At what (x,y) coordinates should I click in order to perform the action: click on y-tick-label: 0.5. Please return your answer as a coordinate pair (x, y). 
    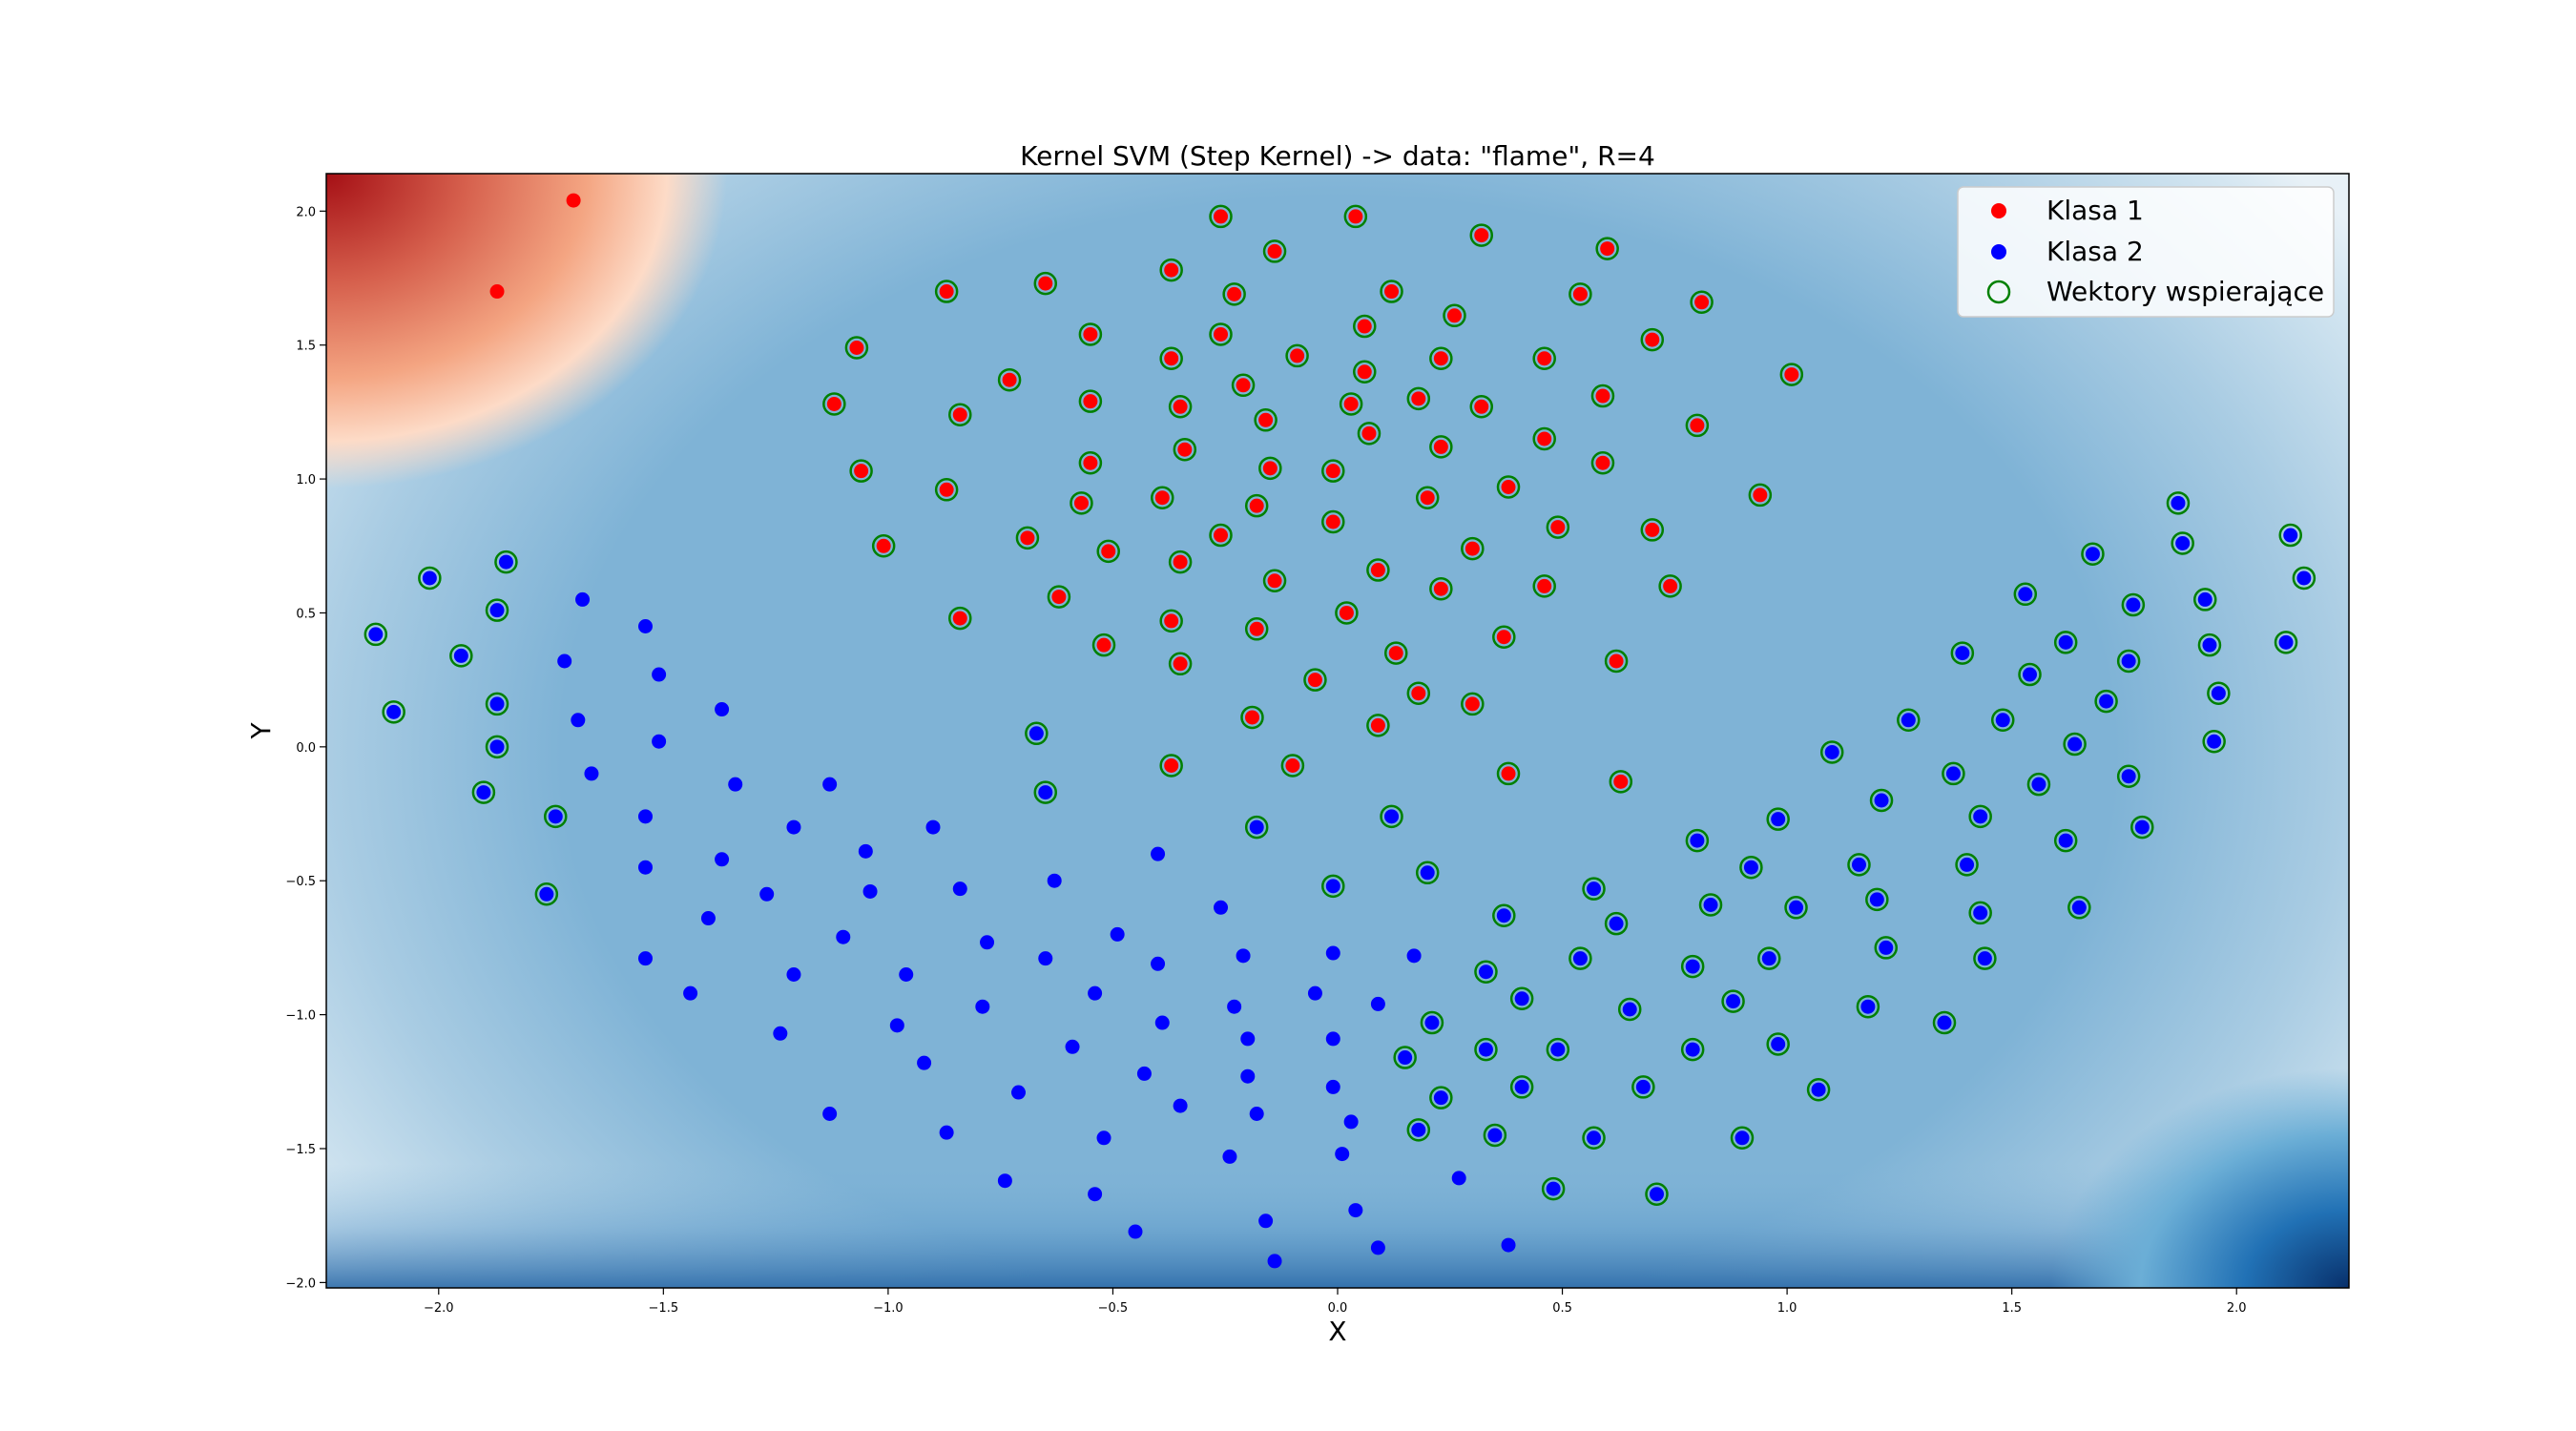
    Looking at the image, I should click on (306, 614).